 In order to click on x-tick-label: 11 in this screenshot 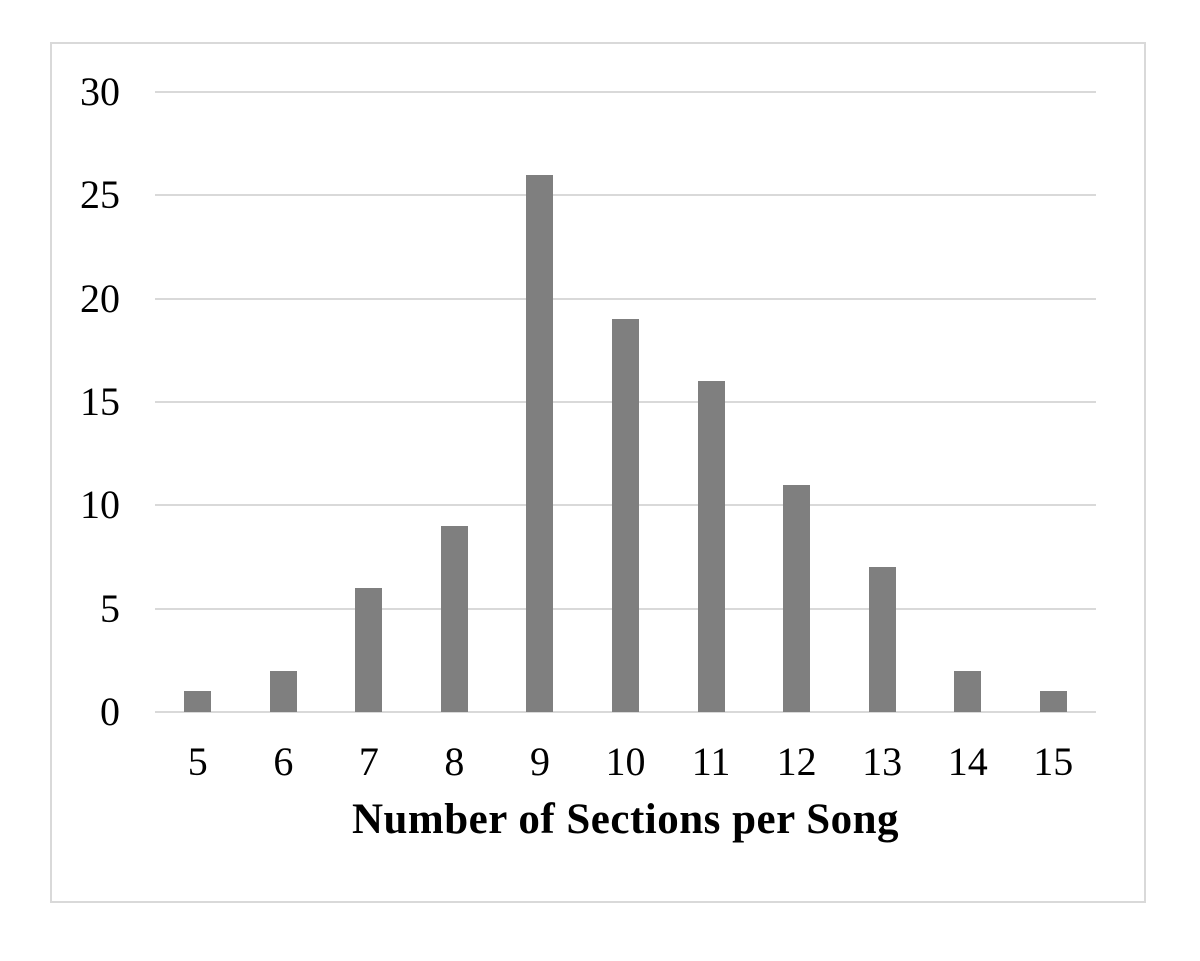, I will do `click(711, 761)`.